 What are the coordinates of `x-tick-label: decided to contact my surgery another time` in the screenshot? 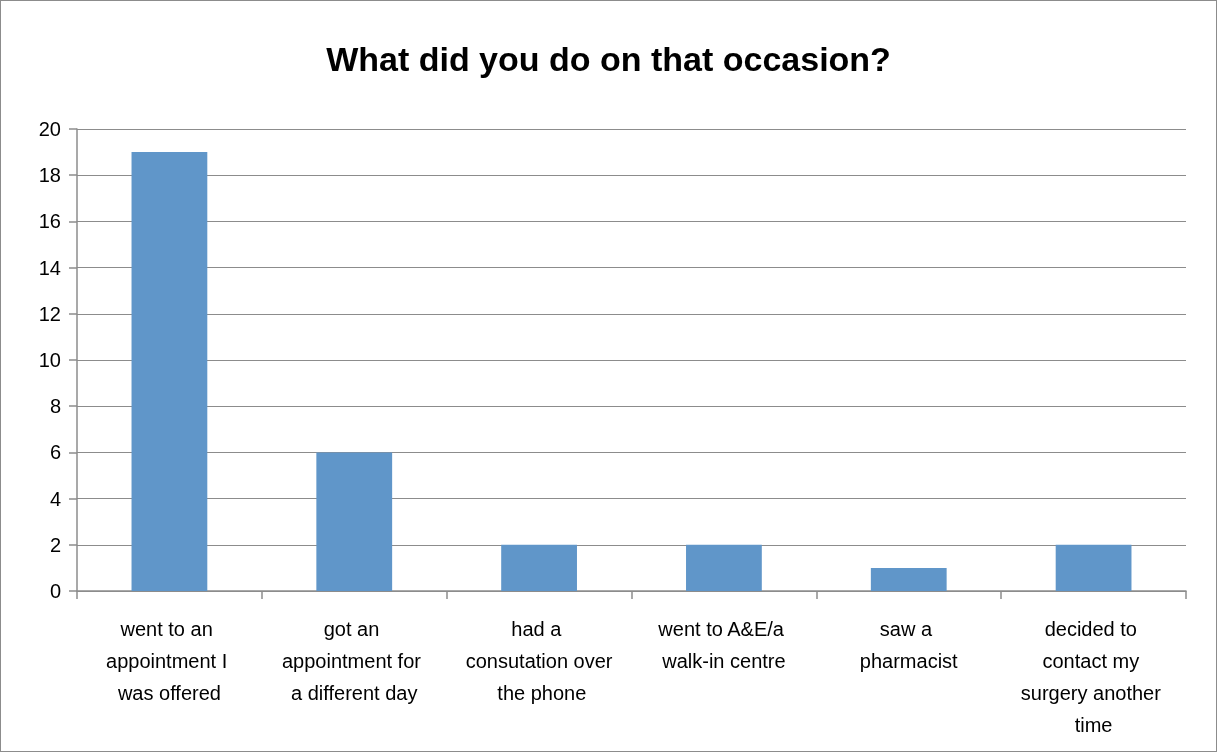 It's located at (1093, 677).